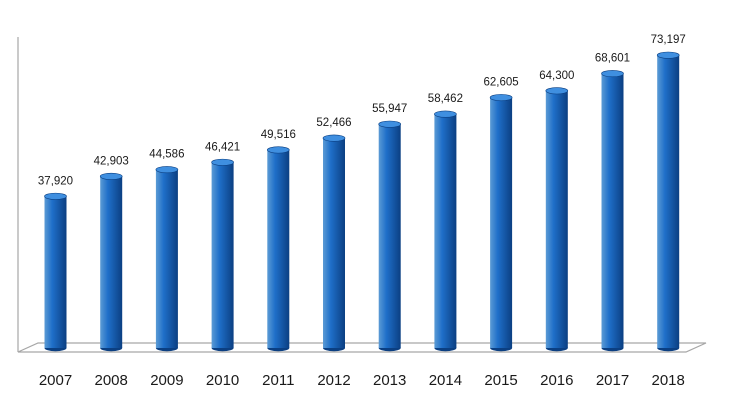 The height and width of the screenshot is (417, 735). Describe the element at coordinates (55, 181) in the screenshot. I see `data-label: 37,920` at that location.